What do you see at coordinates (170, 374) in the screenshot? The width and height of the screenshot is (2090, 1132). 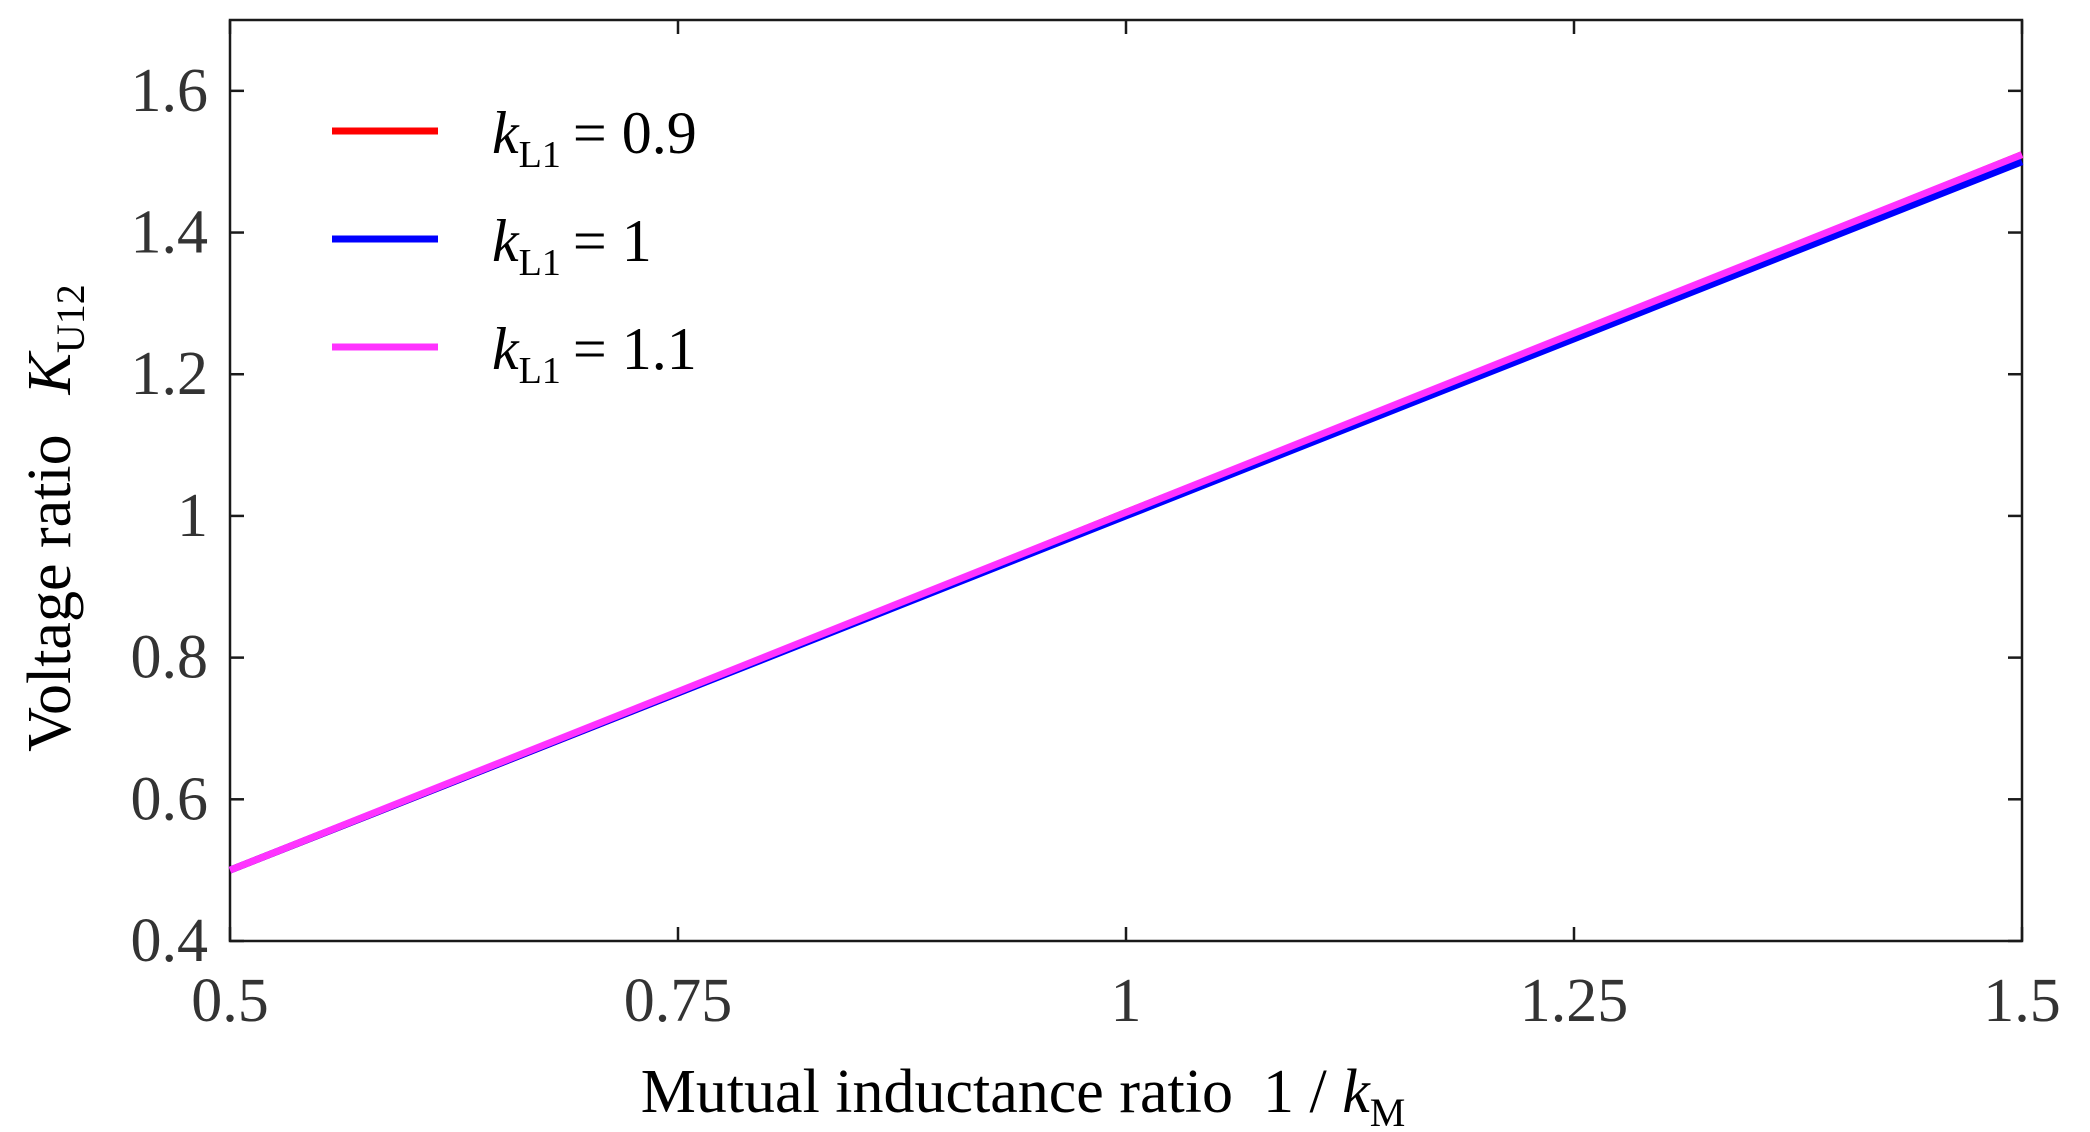 I see `y-tick-label: 1.2` at bounding box center [170, 374].